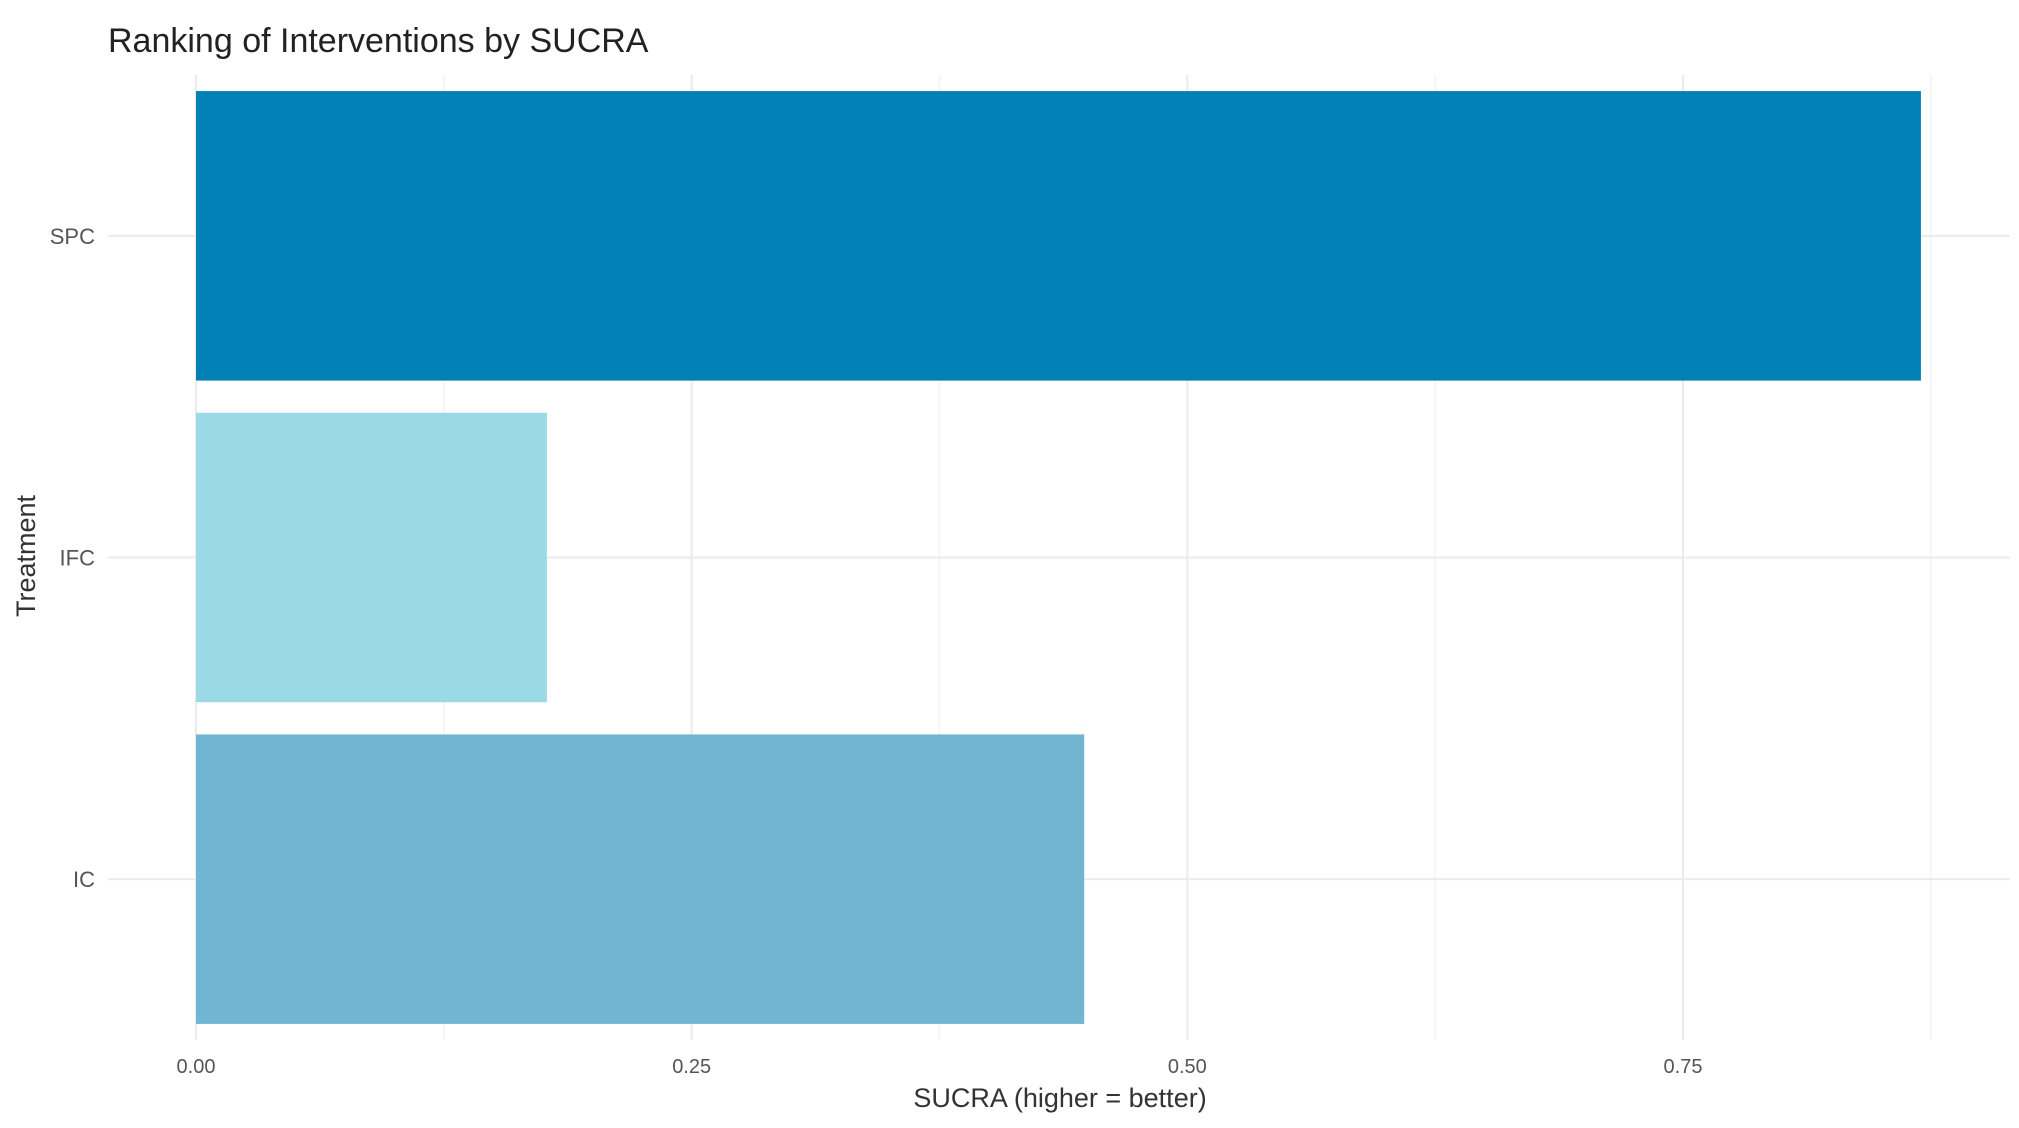 The width and height of the screenshot is (2019, 1128). What do you see at coordinates (26, 555) in the screenshot?
I see `y-axis-title: Treatment` at bounding box center [26, 555].